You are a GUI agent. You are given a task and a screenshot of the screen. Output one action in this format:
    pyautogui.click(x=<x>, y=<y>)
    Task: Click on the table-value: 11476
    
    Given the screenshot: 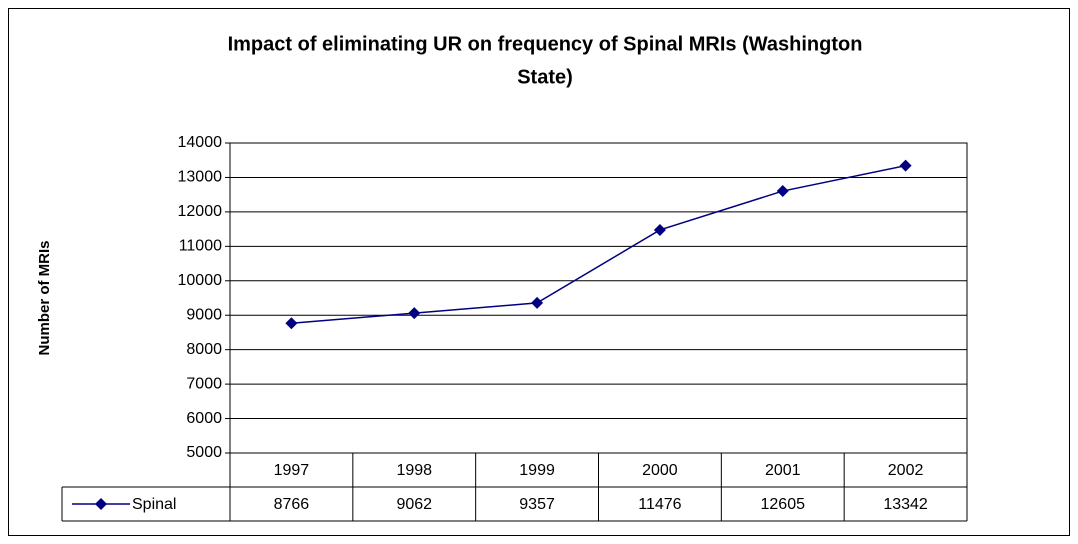 What is the action you would take?
    pyautogui.click(x=659, y=504)
    